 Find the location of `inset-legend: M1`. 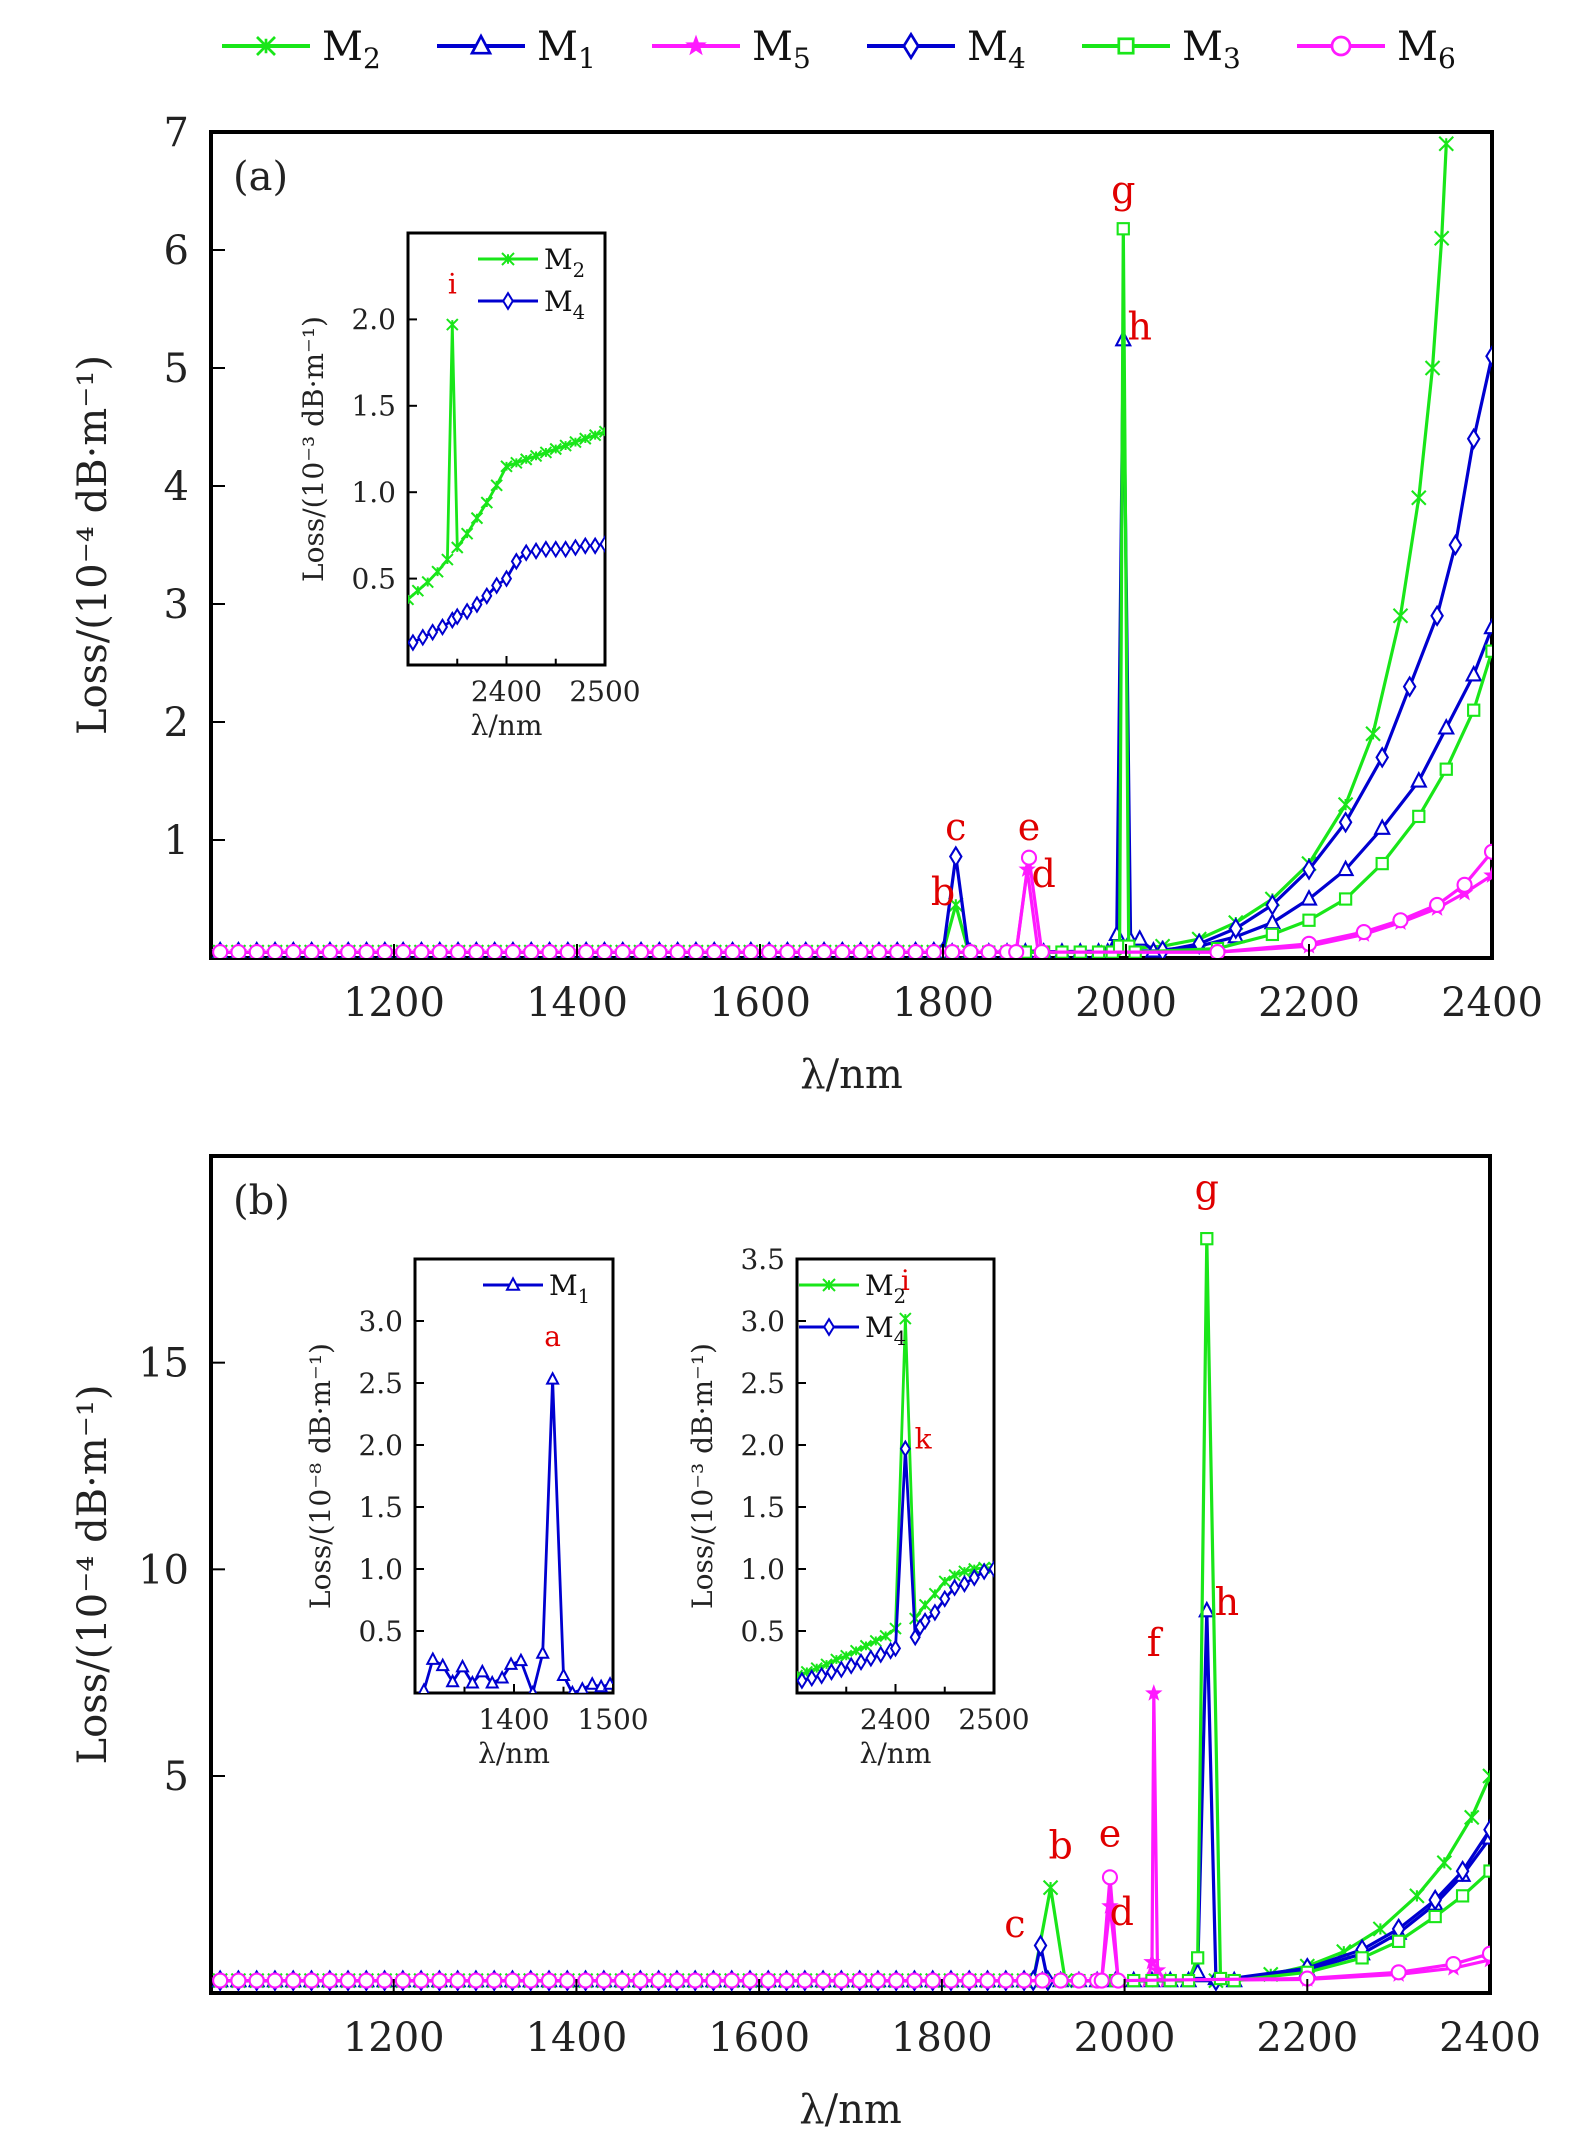

inset-legend: M1 is located at coordinates (536, 1288).